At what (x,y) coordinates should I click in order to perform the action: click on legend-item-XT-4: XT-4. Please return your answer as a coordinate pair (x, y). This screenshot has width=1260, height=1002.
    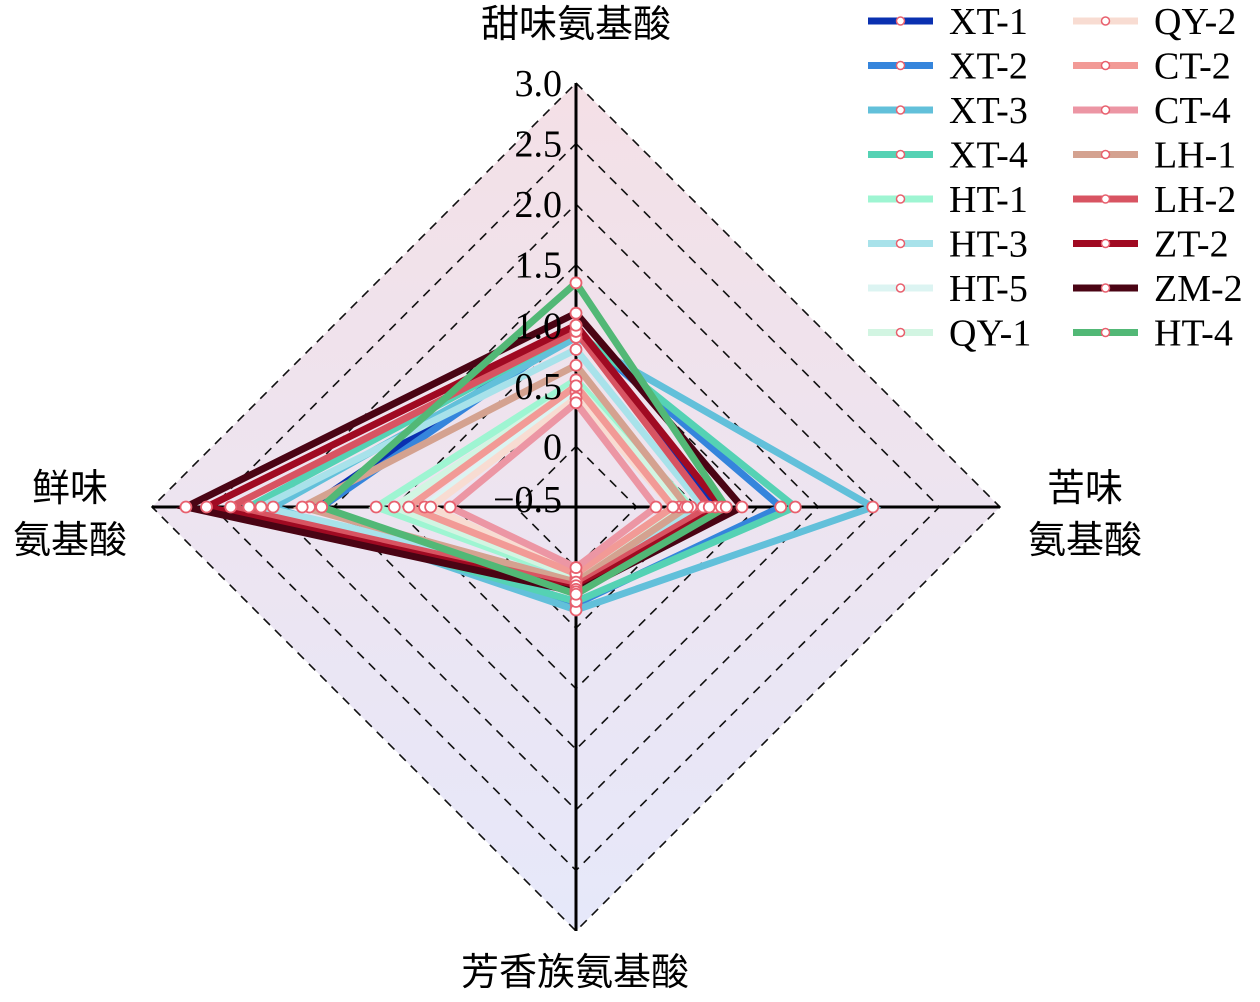
    Looking at the image, I should click on (948, 156).